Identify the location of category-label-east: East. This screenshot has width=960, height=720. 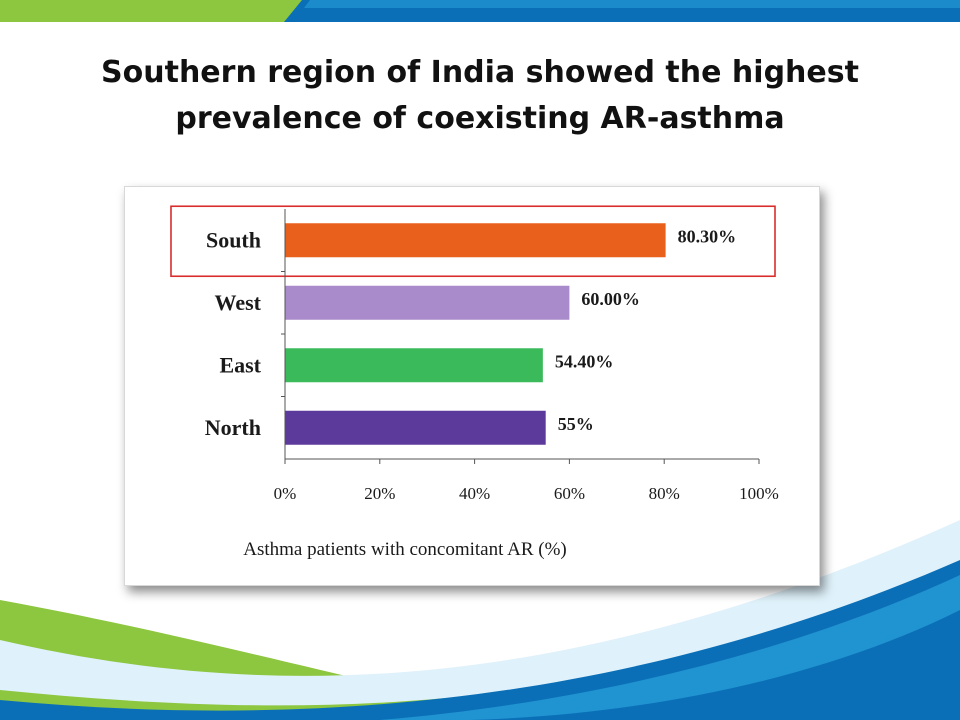
(240, 364).